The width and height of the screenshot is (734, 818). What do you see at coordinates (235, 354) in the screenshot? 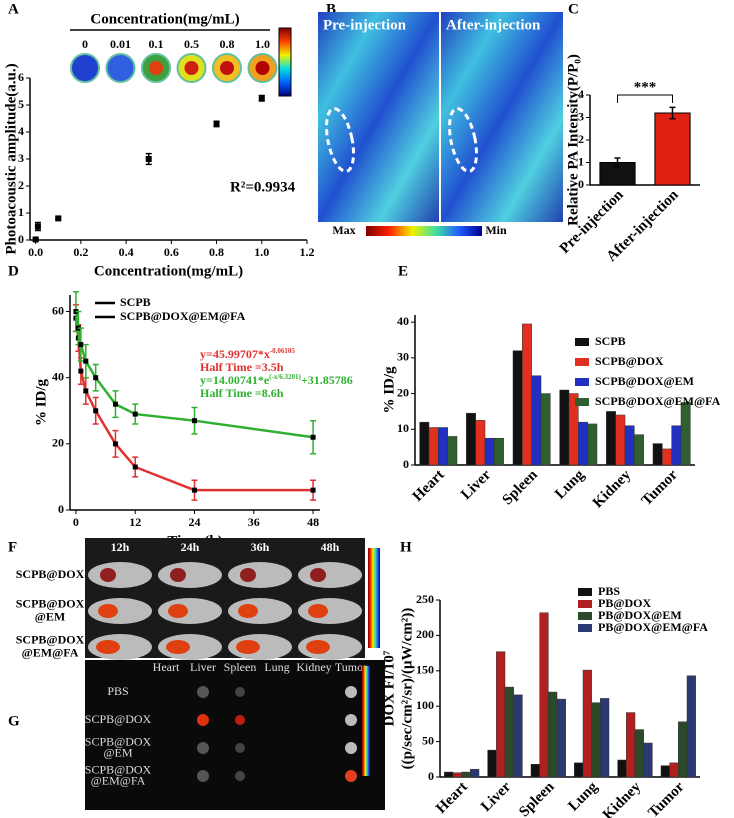
I see `annotation-text: y=45.99707*x` at bounding box center [235, 354].